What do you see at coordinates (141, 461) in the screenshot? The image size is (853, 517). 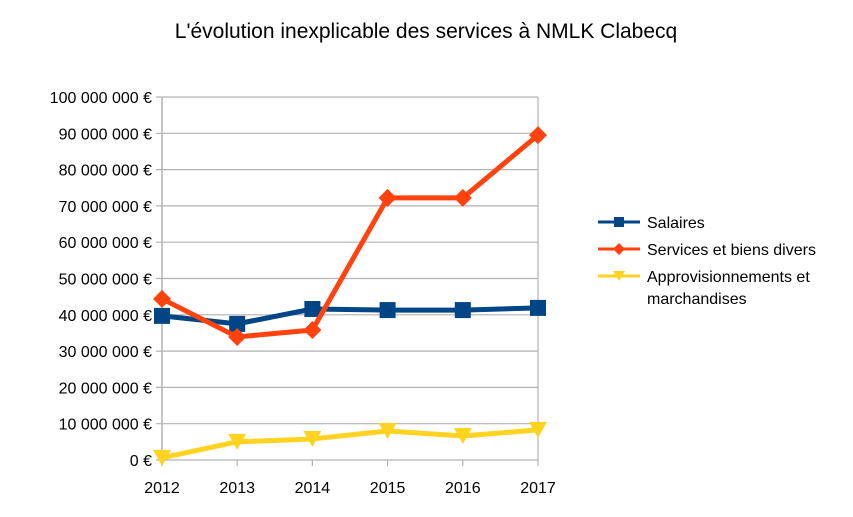 I see `y-tick-label: 0 €` at bounding box center [141, 461].